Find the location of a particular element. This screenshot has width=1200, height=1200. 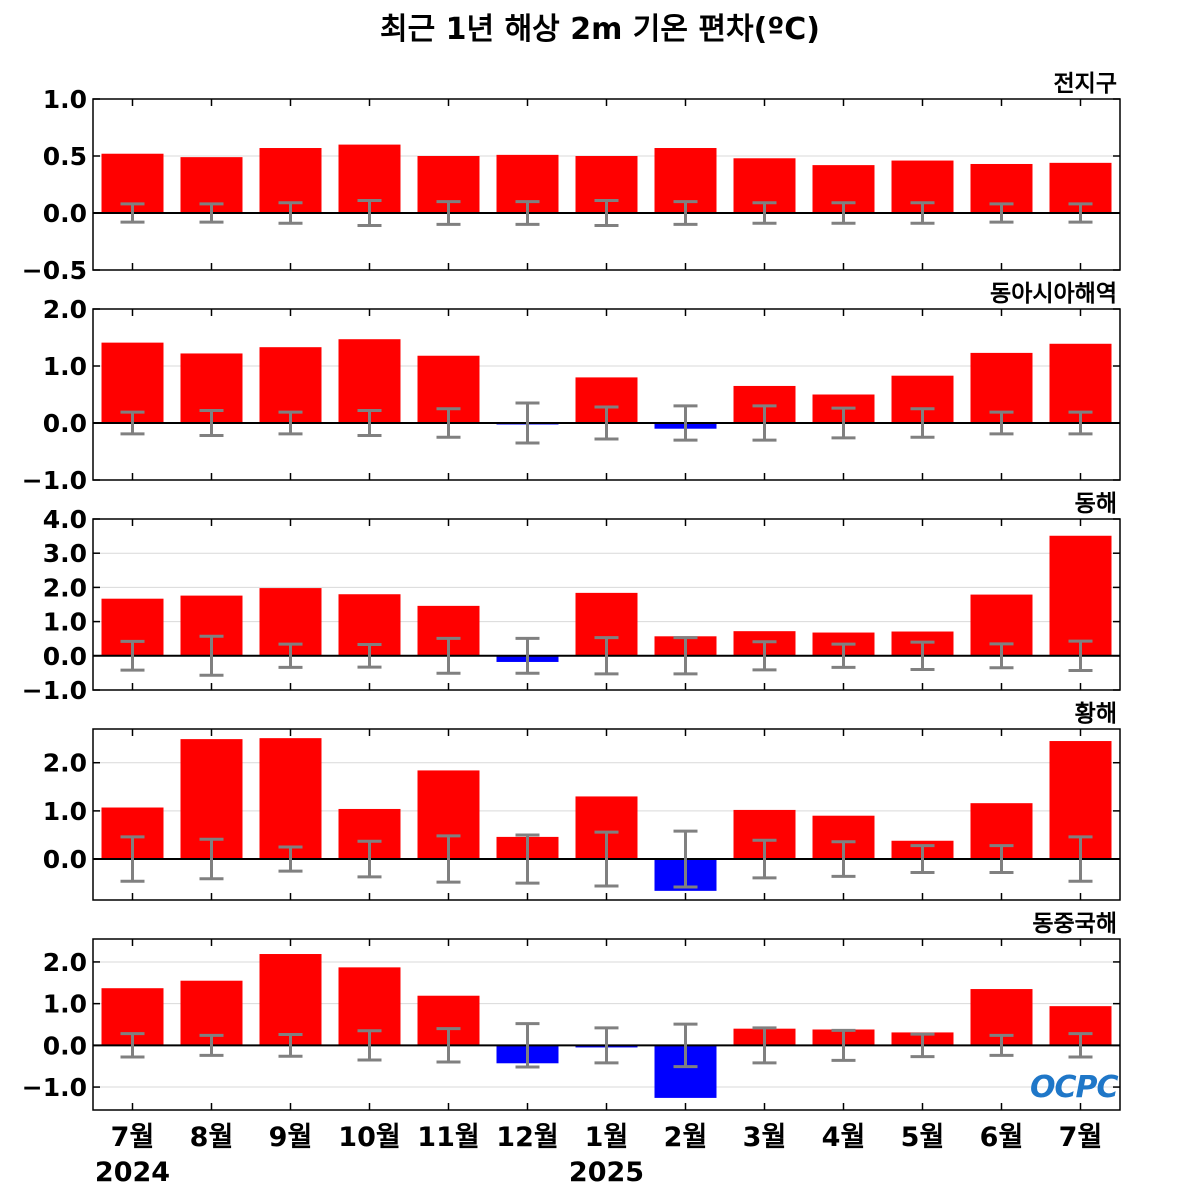

panel-title: 황해 is located at coordinates (1096, 714).